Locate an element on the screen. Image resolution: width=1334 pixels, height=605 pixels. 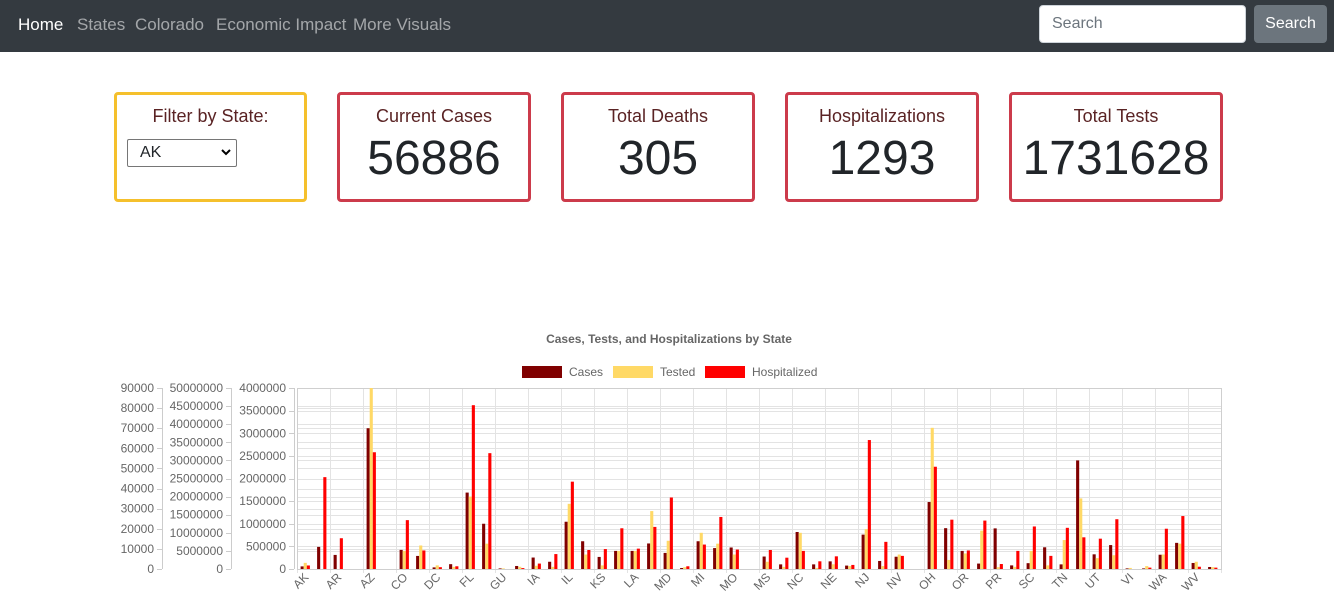
bar-cases-me is located at coordinates (682, 568).